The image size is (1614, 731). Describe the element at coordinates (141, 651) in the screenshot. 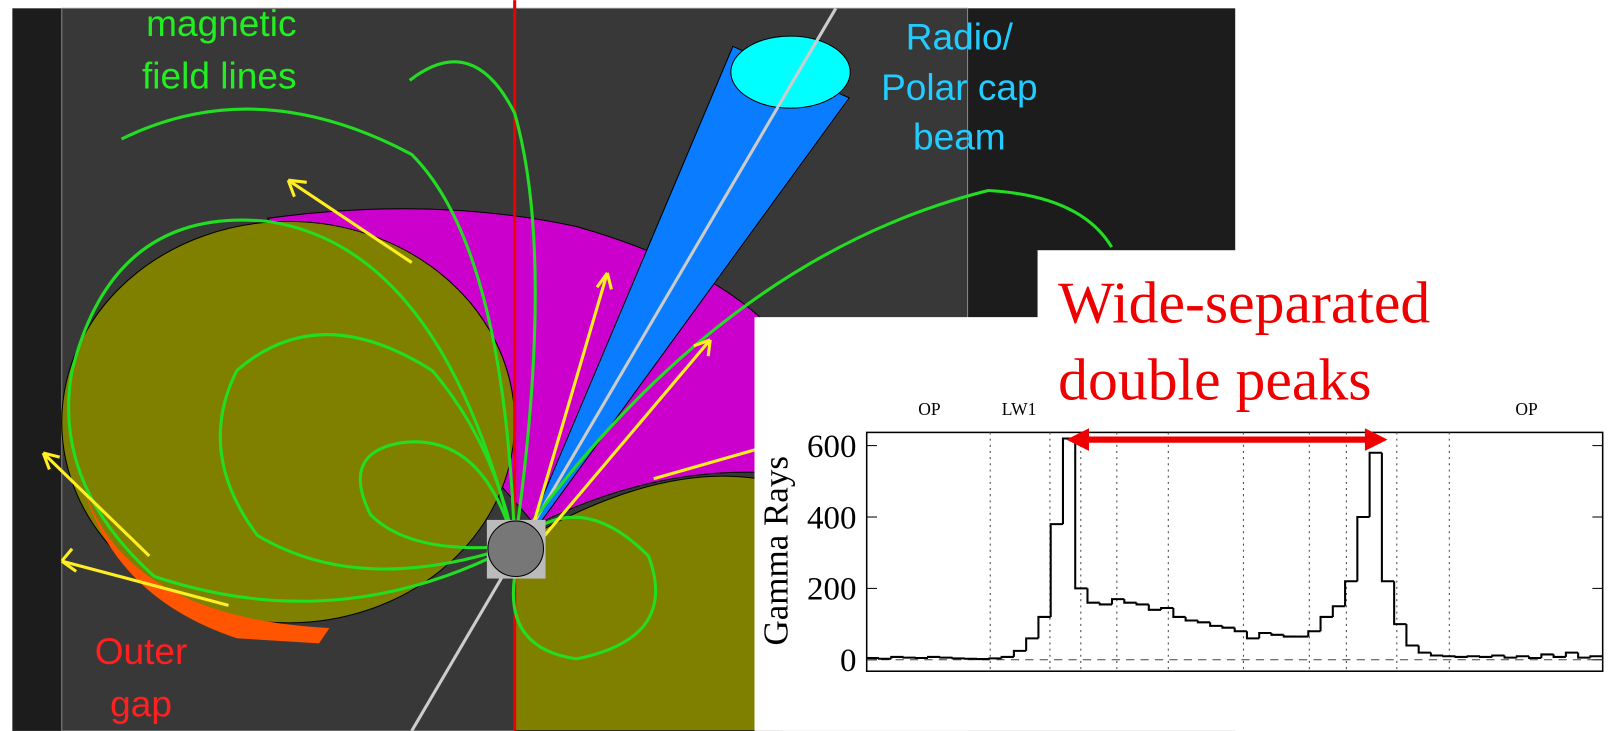

I see `gap-label: Outer` at that location.